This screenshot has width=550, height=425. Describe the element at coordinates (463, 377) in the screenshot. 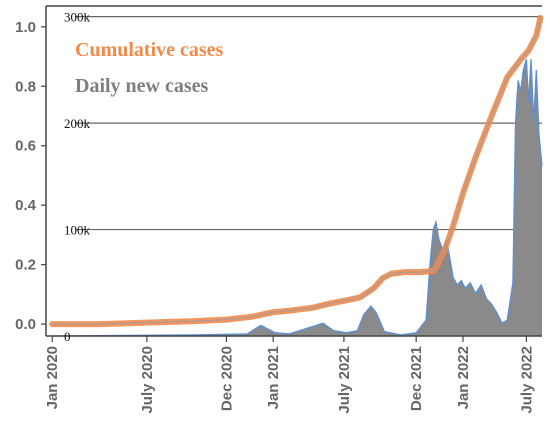

I see `x-tick-label-6: Jan 2022` at that location.